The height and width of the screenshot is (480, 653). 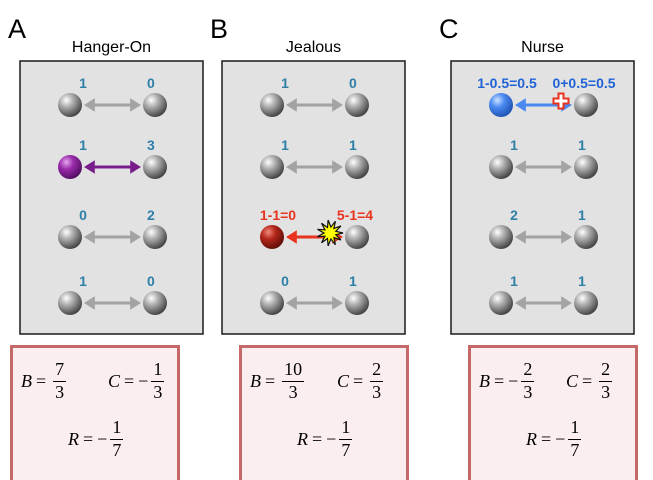 I want to click on denominator: 7, so click(x=575, y=449).